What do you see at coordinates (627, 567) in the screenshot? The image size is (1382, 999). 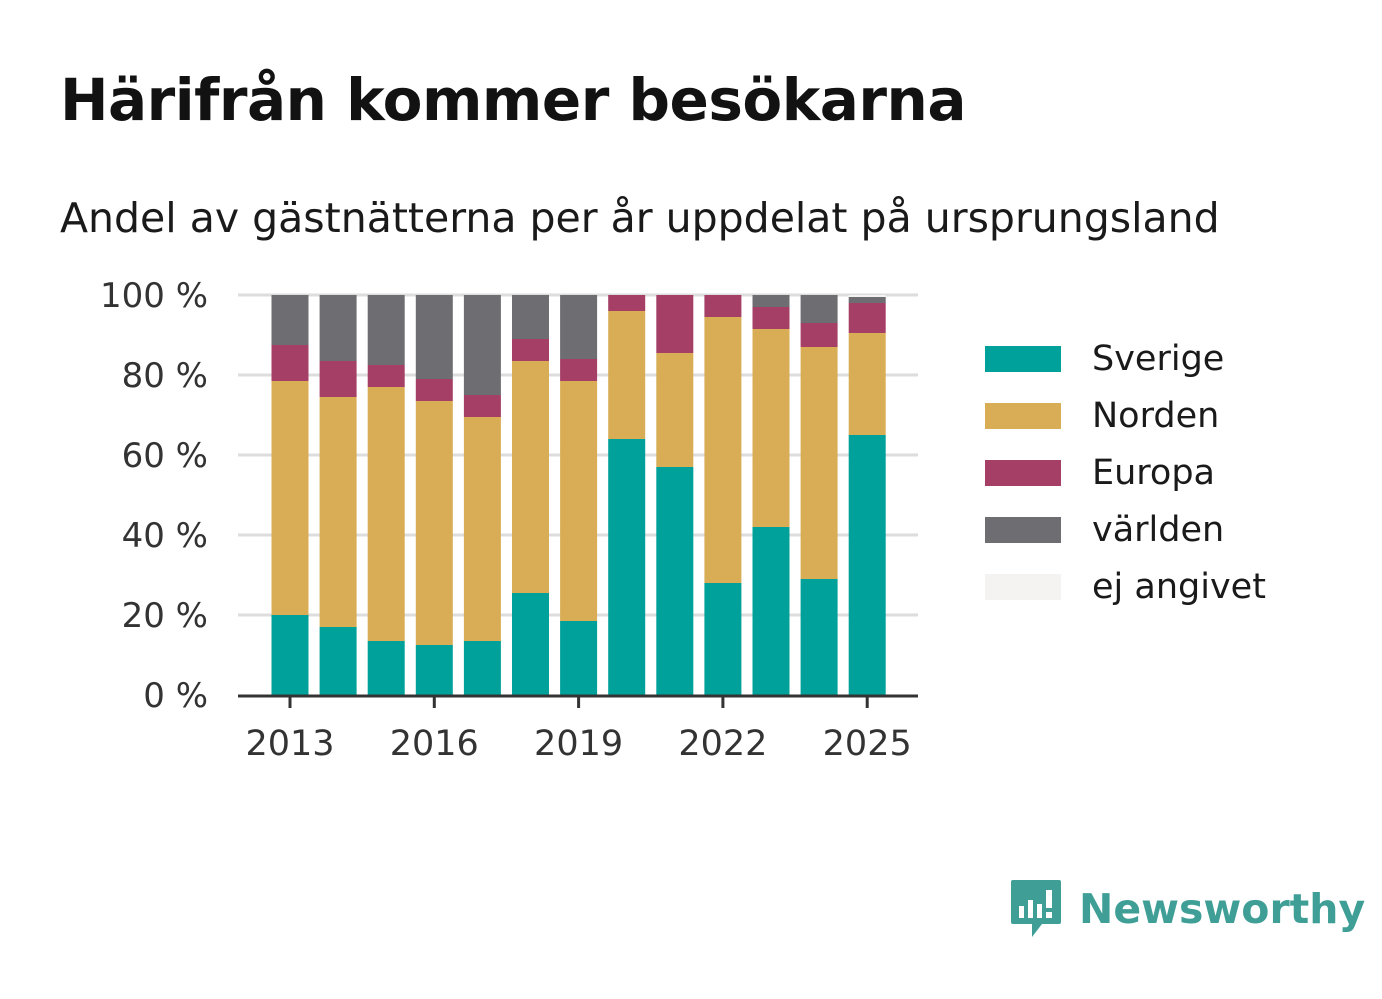 I see `bar-segment-sverige-2020` at bounding box center [627, 567].